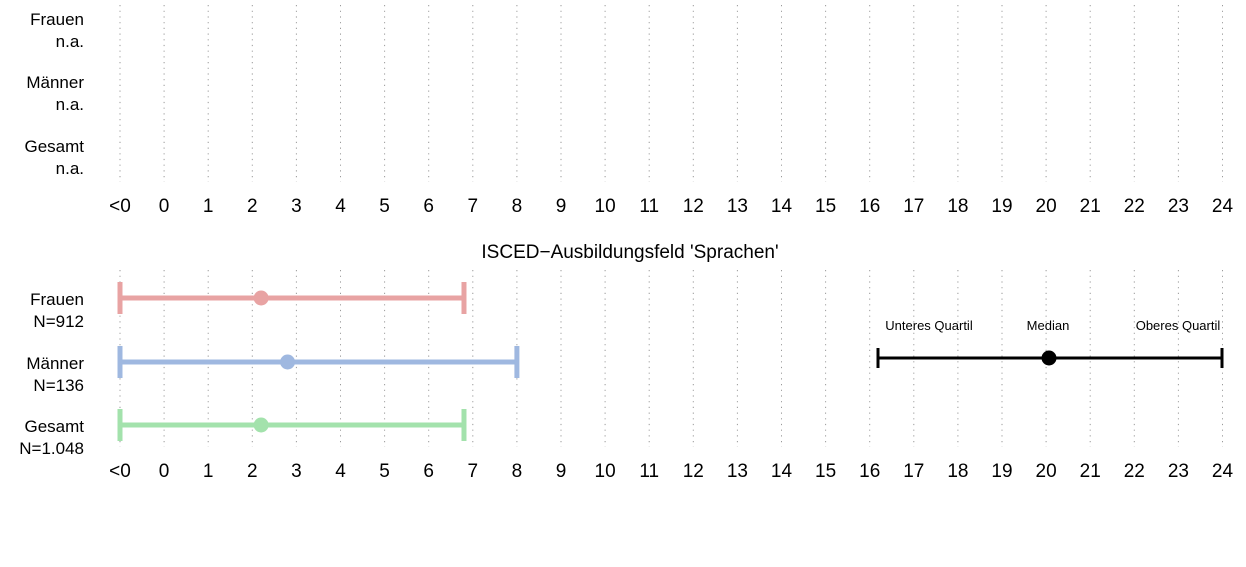  I want to click on legend: Unteres Quartil Median Oberes Quartil, so click(1050, 343).